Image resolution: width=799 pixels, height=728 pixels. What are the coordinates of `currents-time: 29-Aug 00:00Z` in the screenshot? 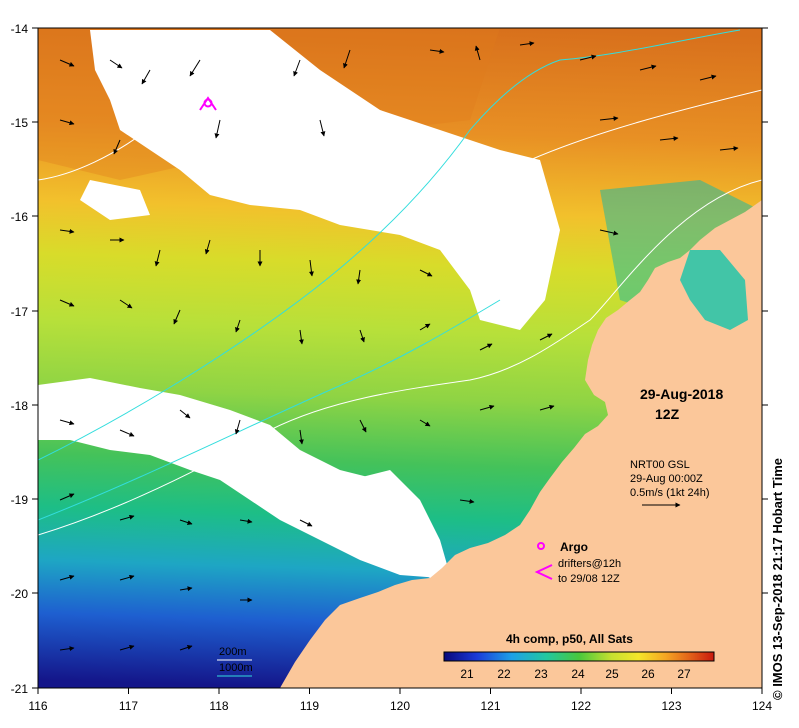 It's located at (666, 479).